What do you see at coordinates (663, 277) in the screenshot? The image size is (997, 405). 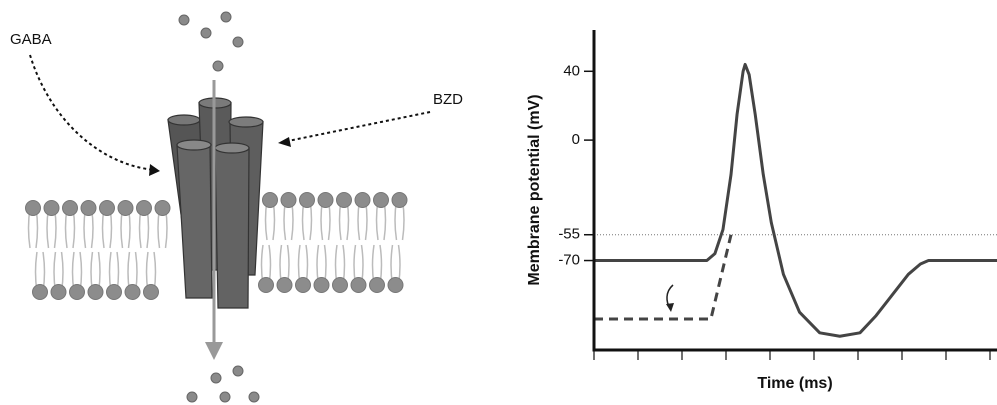 I see `line-series` at bounding box center [663, 277].